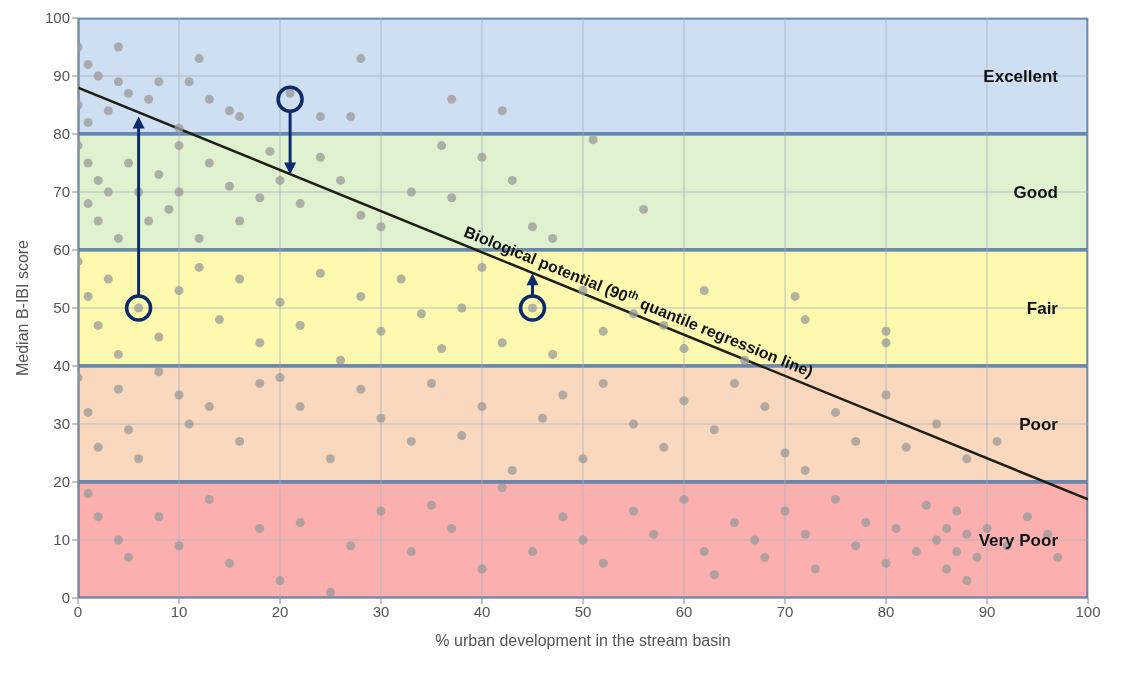 Image resolution: width=1122 pixels, height=680 pixels. Describe the element at coordinates (179, 611) in the screenshot. I see `x-tick-label: 10` at that location.